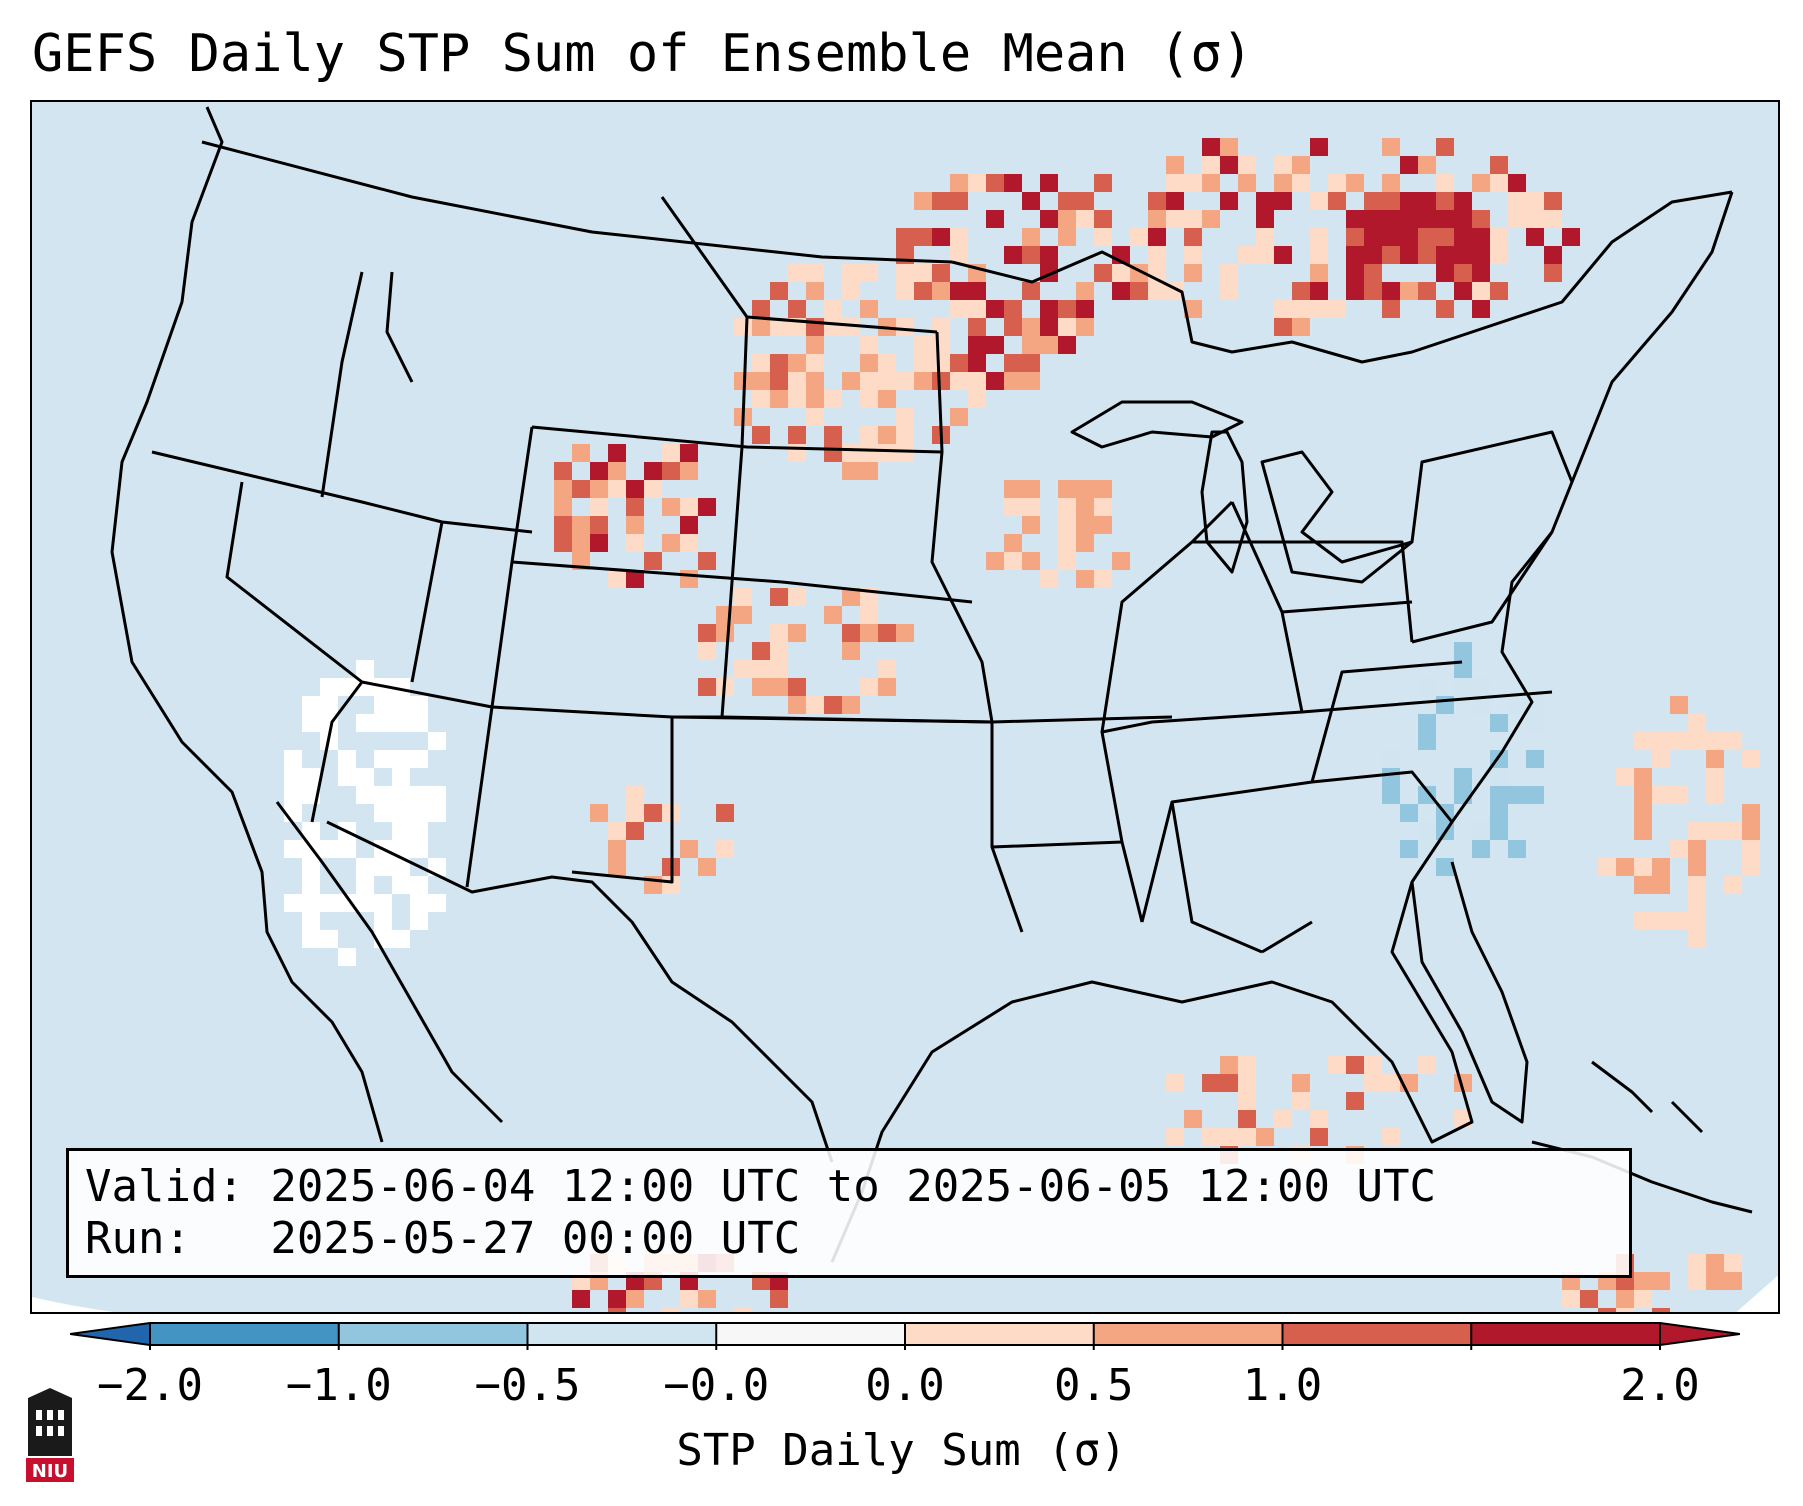  What do you see at coordinates (716, 1385) in the screenshot?
I see `colorbar-tick-label: −0.0` at bounding box center [716, 1385].